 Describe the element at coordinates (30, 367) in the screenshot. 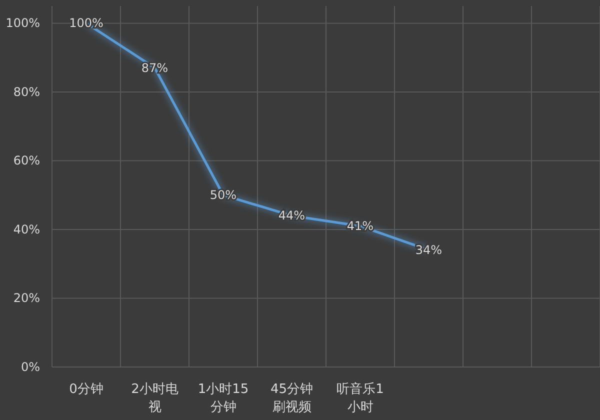

I see `y-tick-label: 0%` at that location.